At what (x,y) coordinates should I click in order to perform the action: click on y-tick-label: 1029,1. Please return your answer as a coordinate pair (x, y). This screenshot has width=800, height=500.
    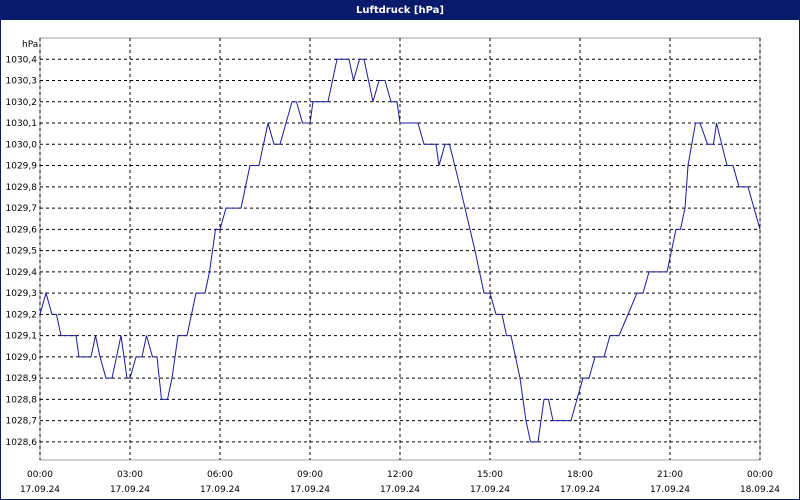
    Looking at the image, I should click on (22, 337).